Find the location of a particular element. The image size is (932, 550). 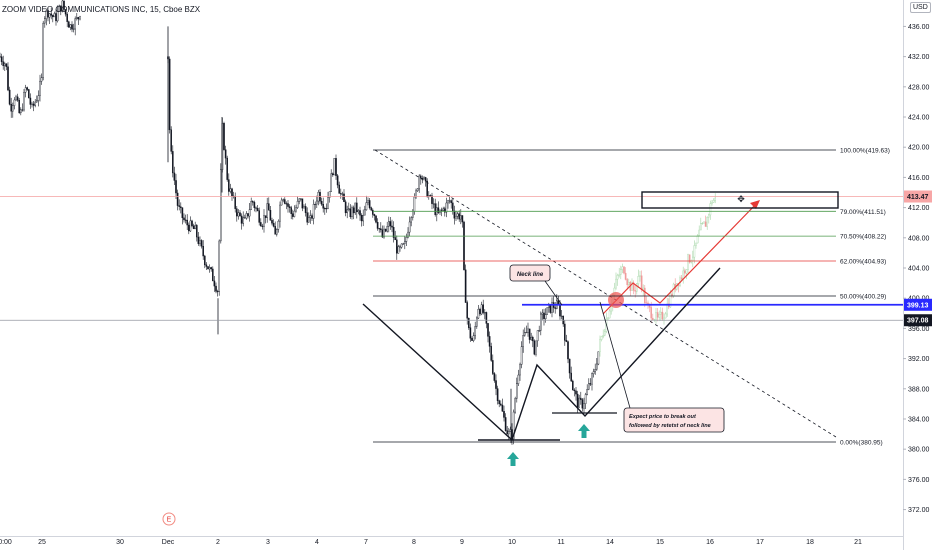

x-tick-label: 18 is located at coordinates (810, 542).